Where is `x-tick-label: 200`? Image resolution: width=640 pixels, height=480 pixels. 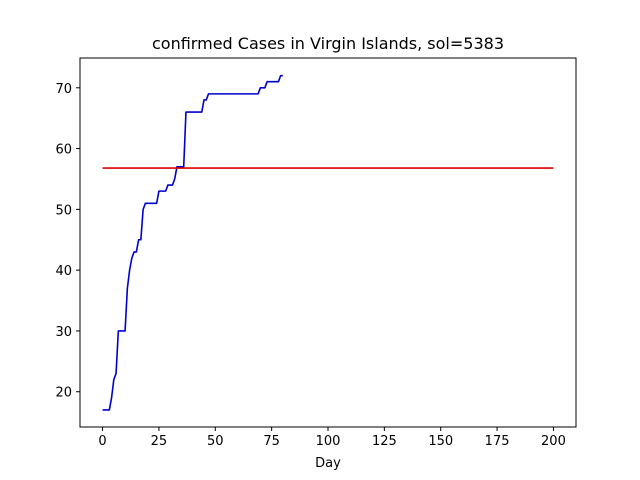
x-tick-label: 200 is located at coordinates (553, 441).